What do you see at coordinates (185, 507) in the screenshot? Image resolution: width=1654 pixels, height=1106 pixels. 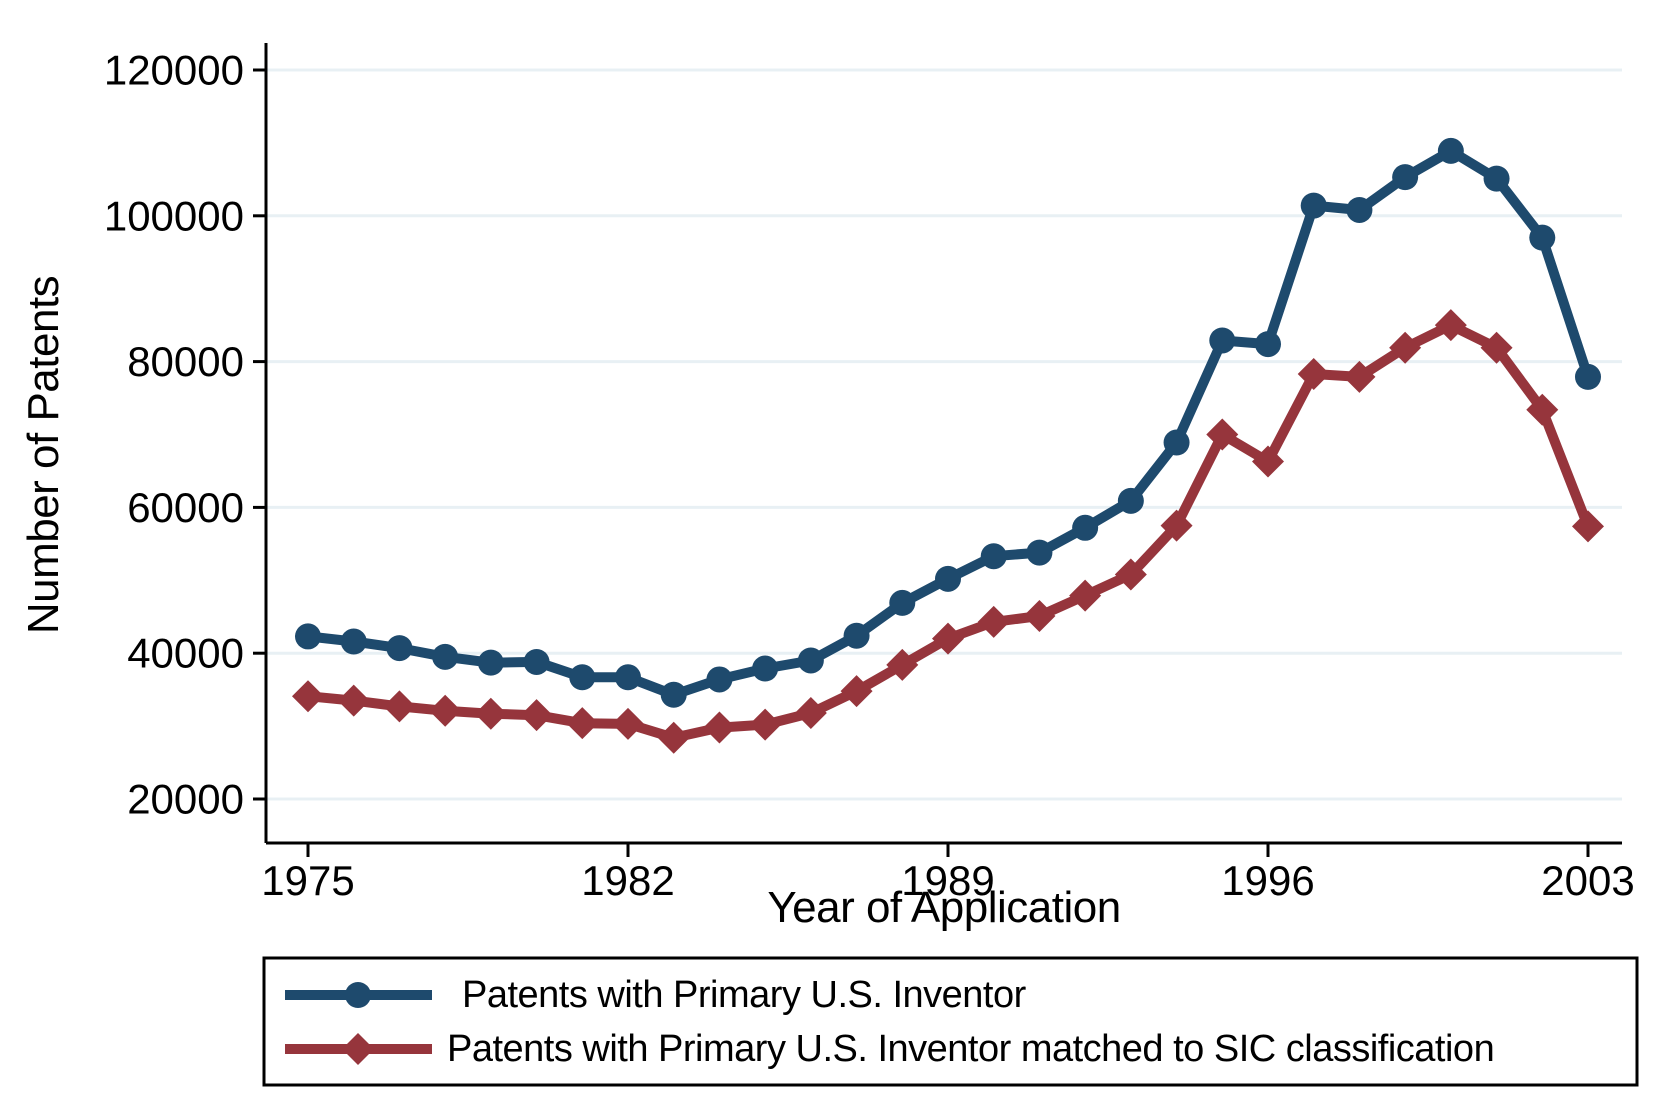 I see `y-tick-label: 60000` at bounding box center [185, 507].